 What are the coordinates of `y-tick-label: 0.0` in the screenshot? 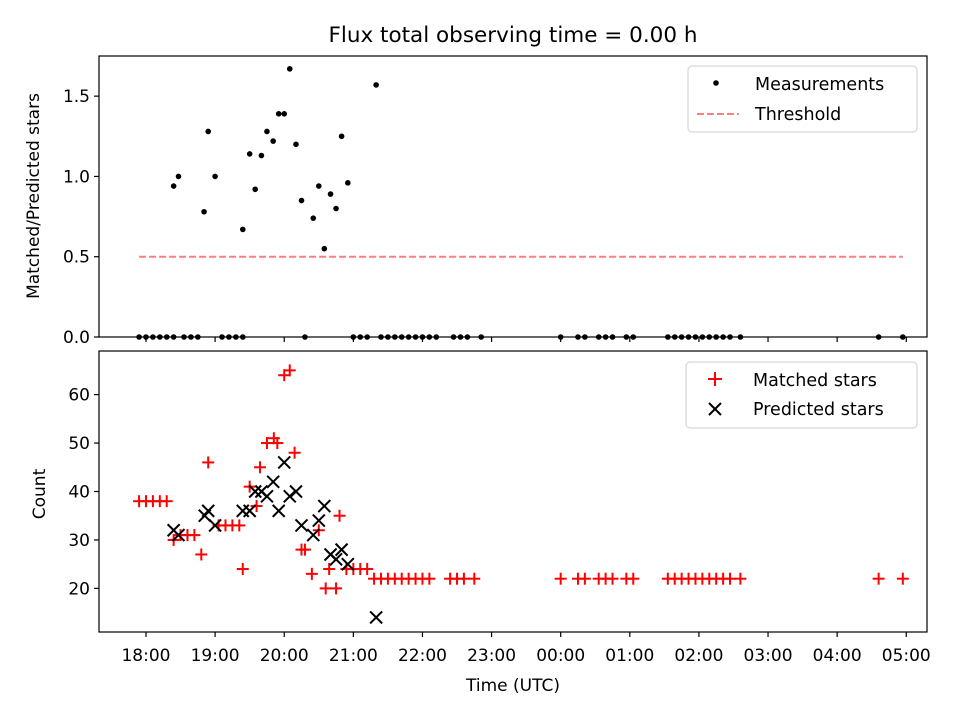 It's located at (76, 338).